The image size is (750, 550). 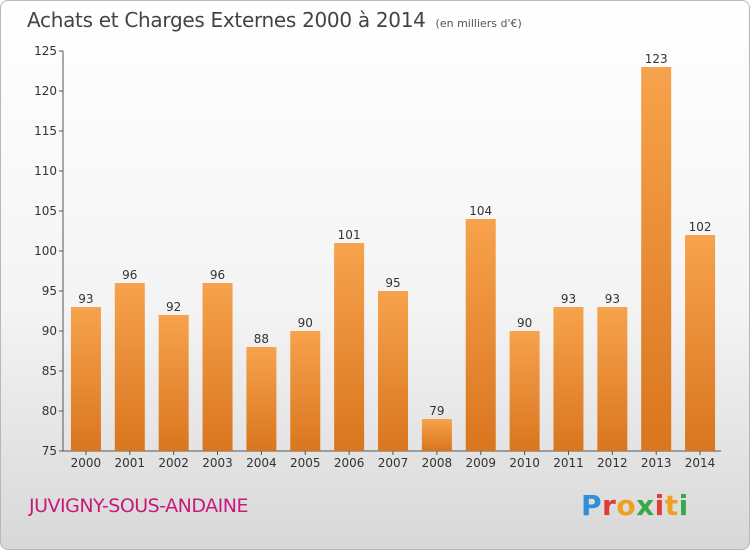 What do you see at coordinates (261, 339) in the screenshot?
I see `data-label-2004: 88` at bounding box center [261, 339].